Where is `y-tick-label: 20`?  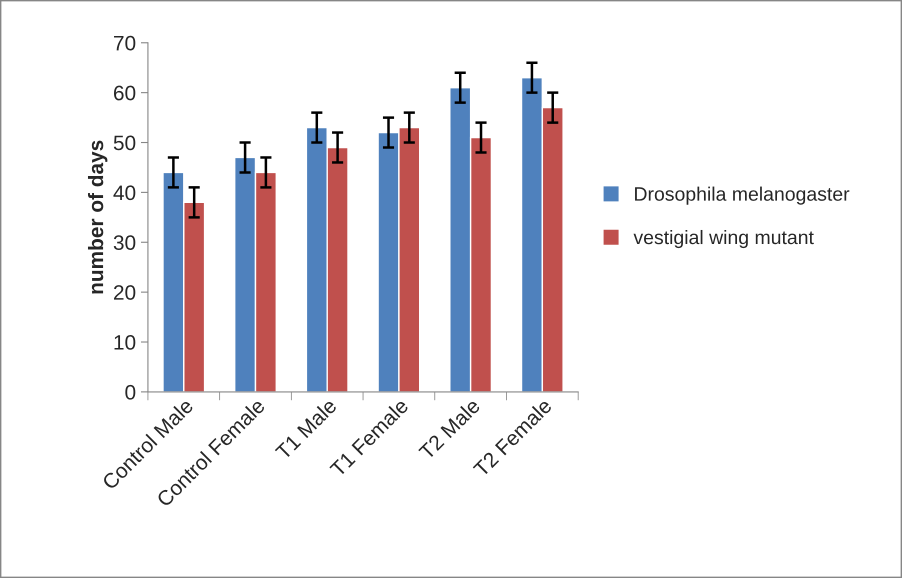 y-tick-label: 20 is located at coordinates (125, 292).